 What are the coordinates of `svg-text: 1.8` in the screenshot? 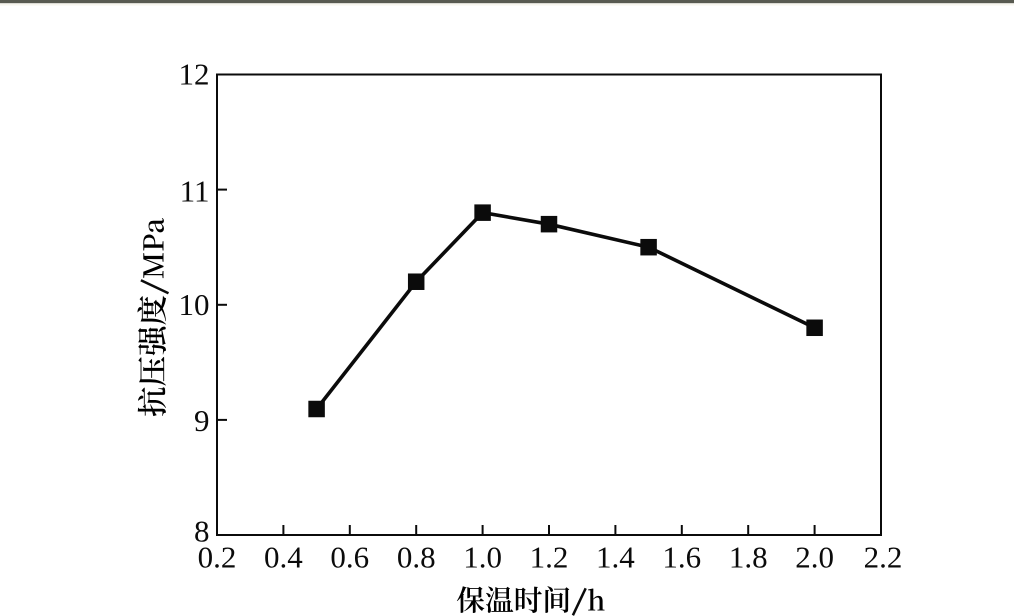 It's located at (748, 557).